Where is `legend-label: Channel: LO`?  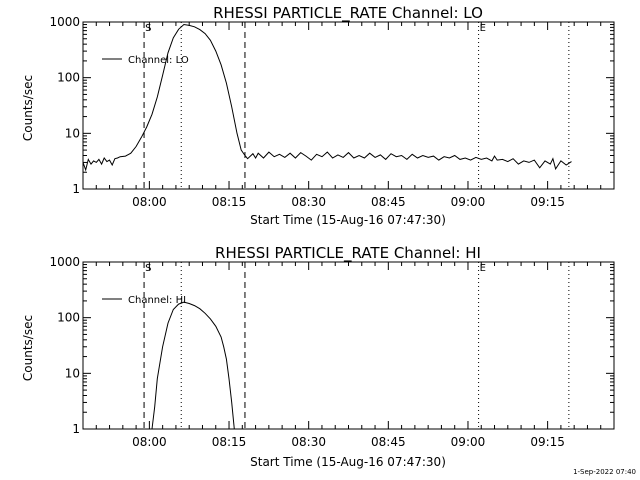
legend-label: Channel: LO is located at coordinates (158, 60).